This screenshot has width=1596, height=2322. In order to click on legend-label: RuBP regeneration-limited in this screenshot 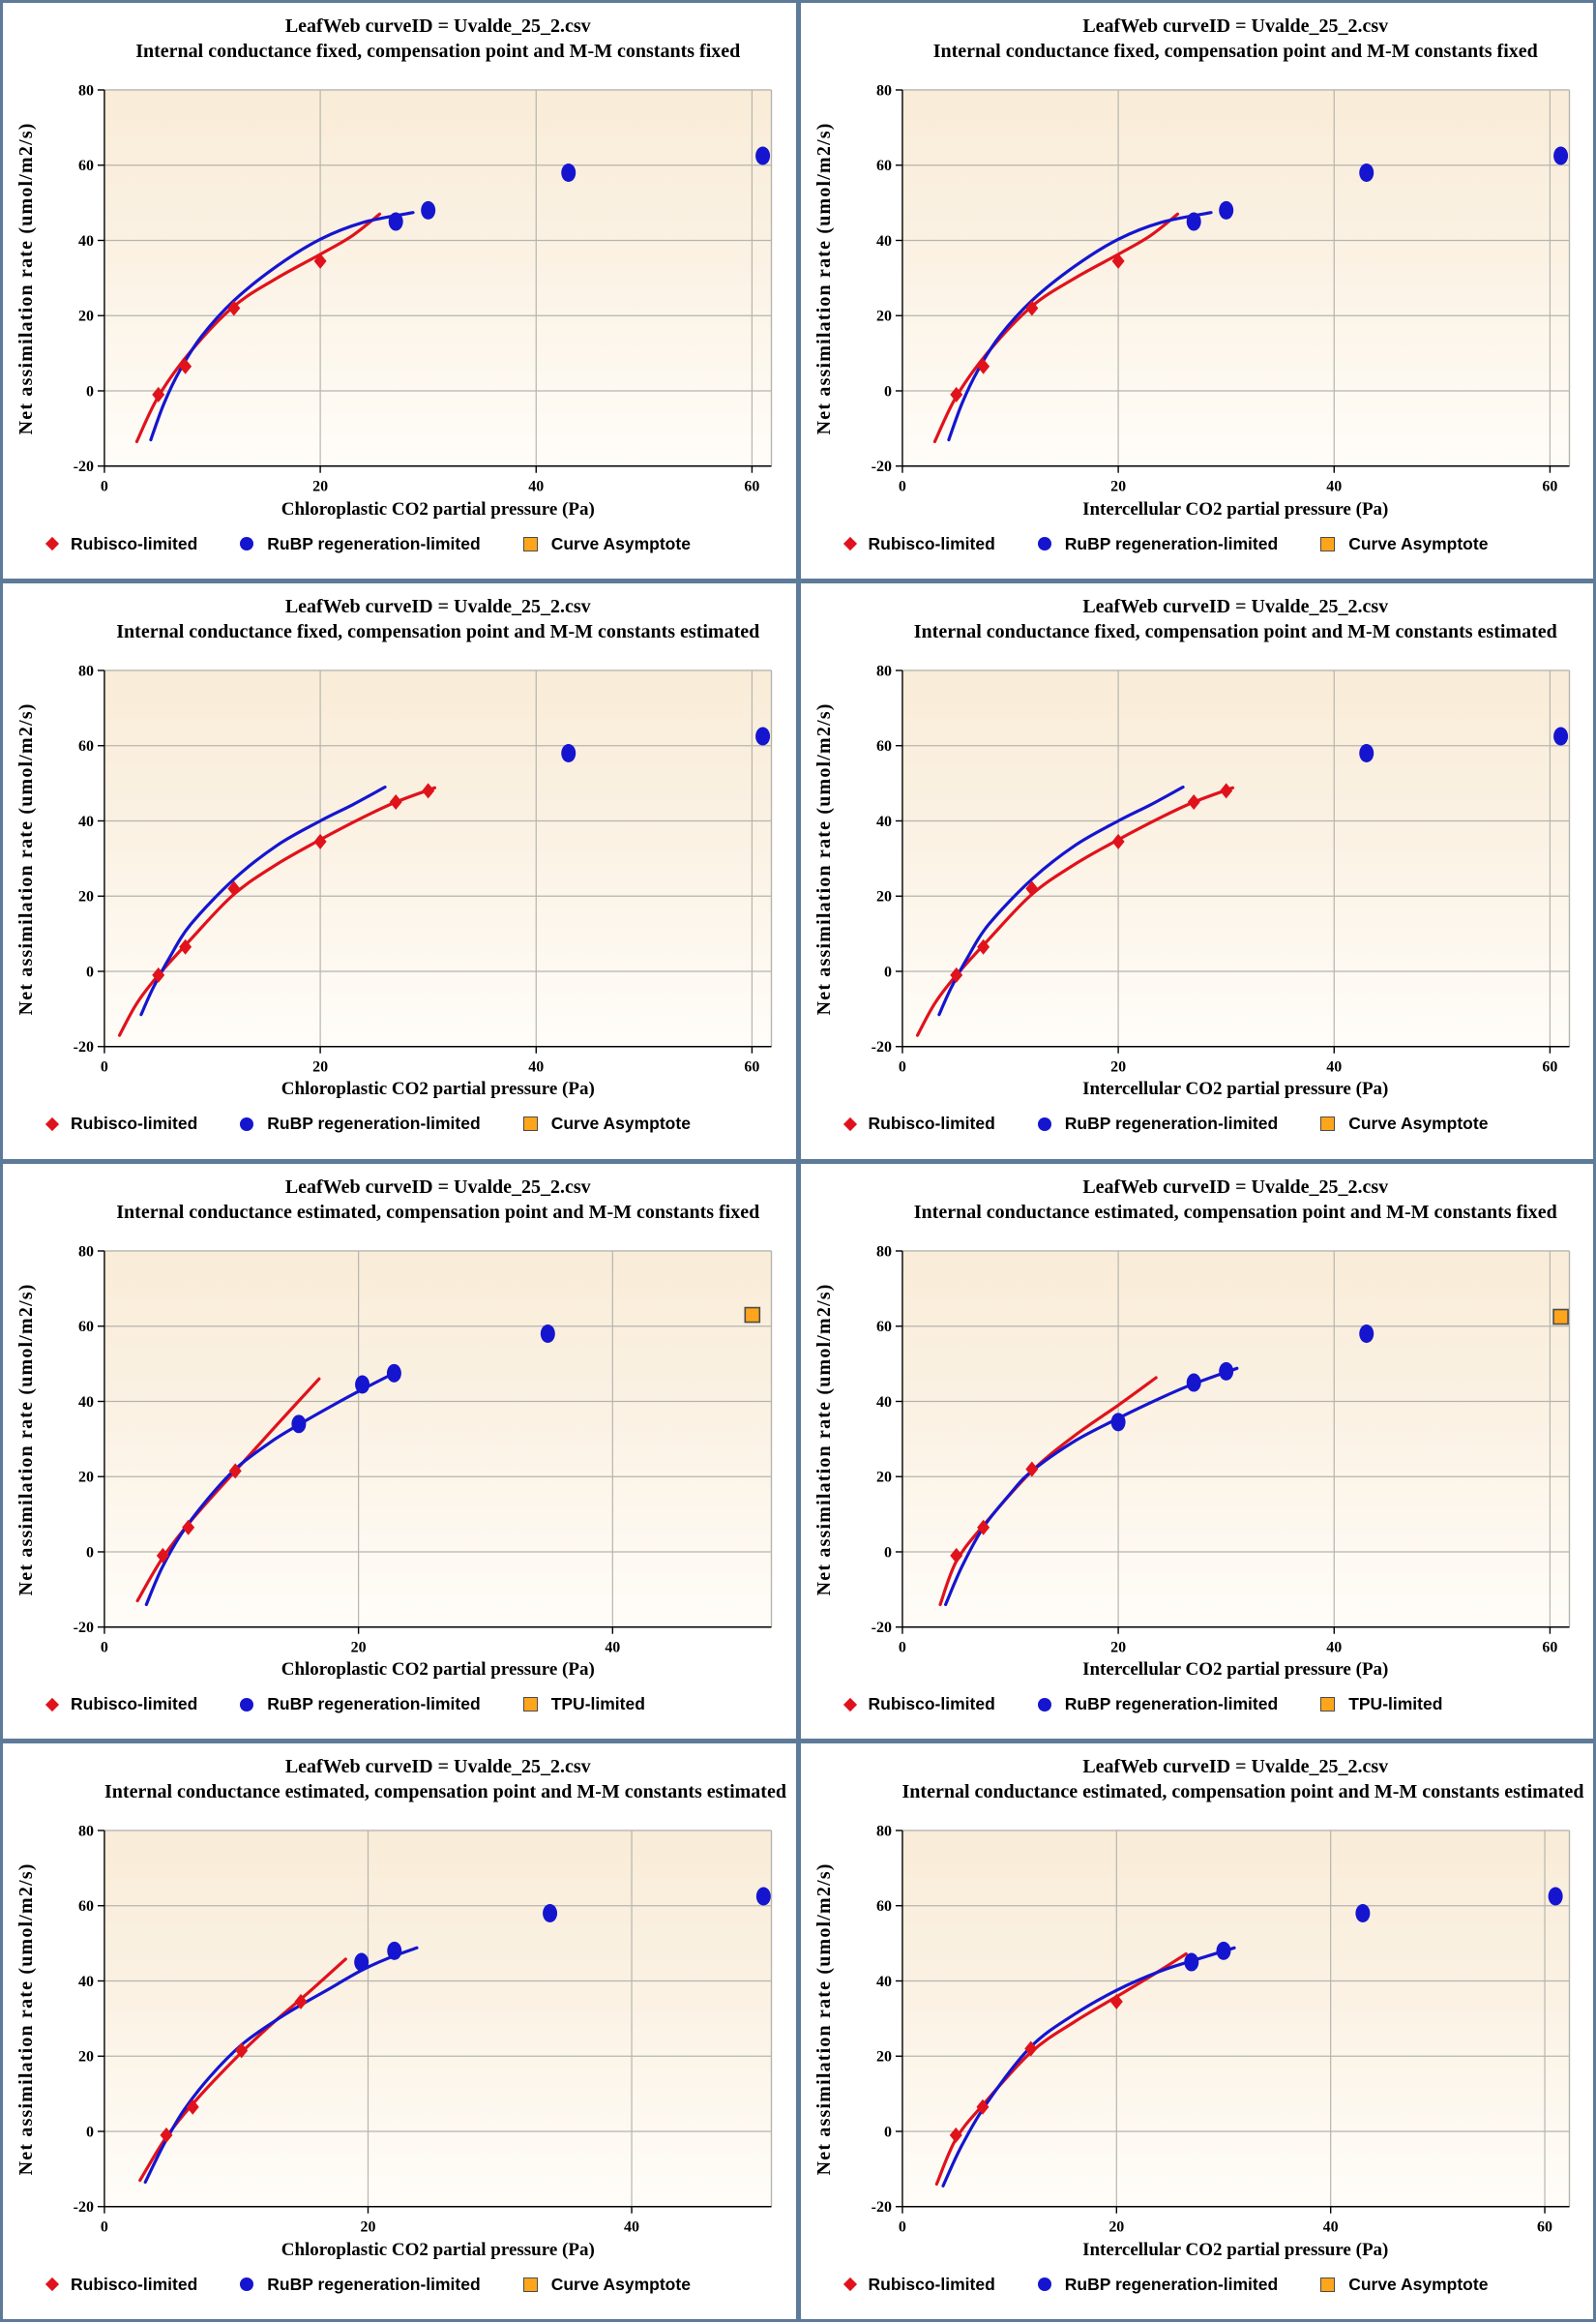, I will do `click(1171, 1704)`.